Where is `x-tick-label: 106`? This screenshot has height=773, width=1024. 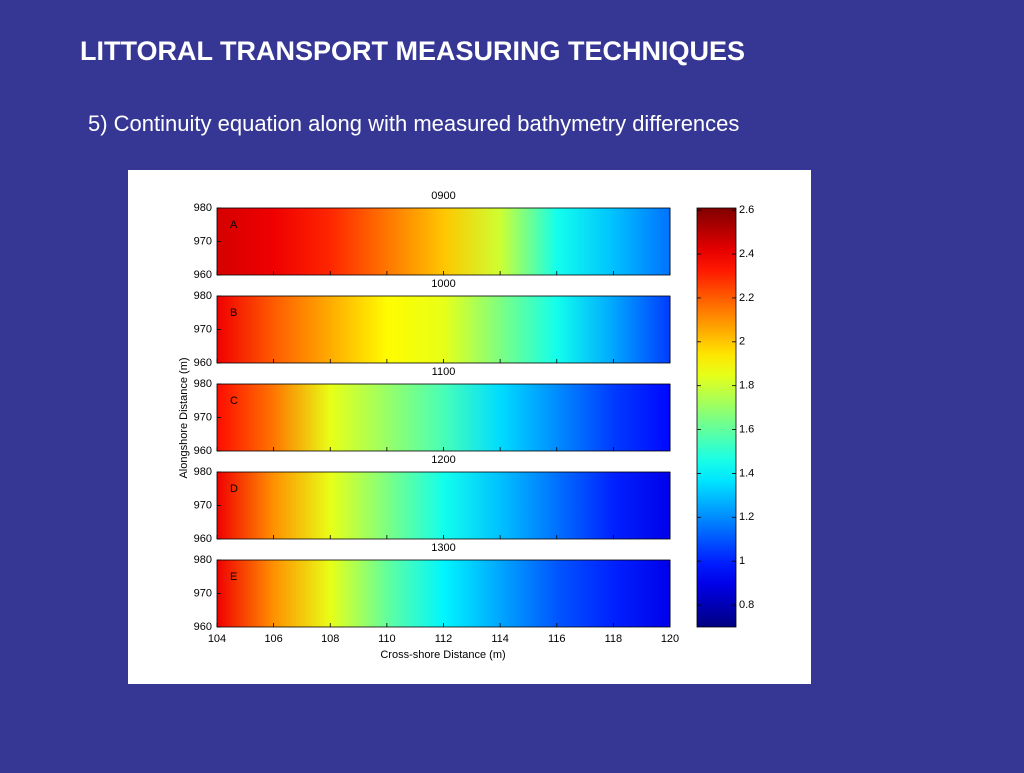 x-tick-label: 106 is located at coordinates (273, 639).